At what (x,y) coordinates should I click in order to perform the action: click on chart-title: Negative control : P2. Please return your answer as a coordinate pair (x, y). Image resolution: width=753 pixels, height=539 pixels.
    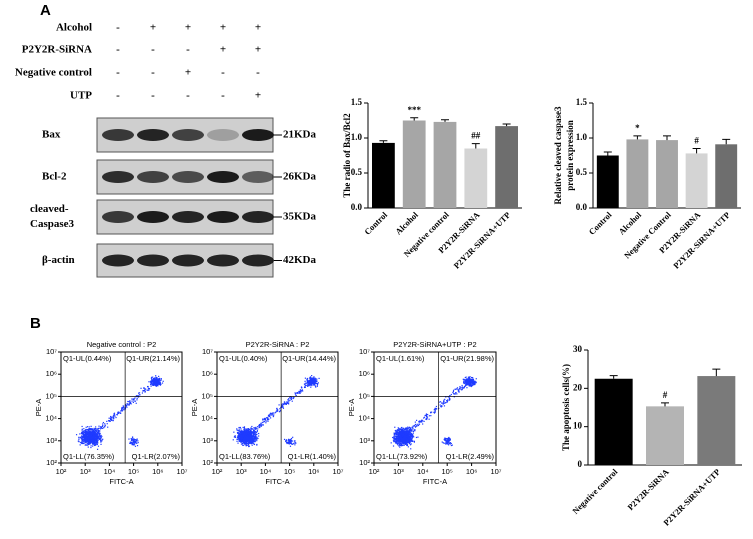
    Looking at the image, I should click on (122, 344).